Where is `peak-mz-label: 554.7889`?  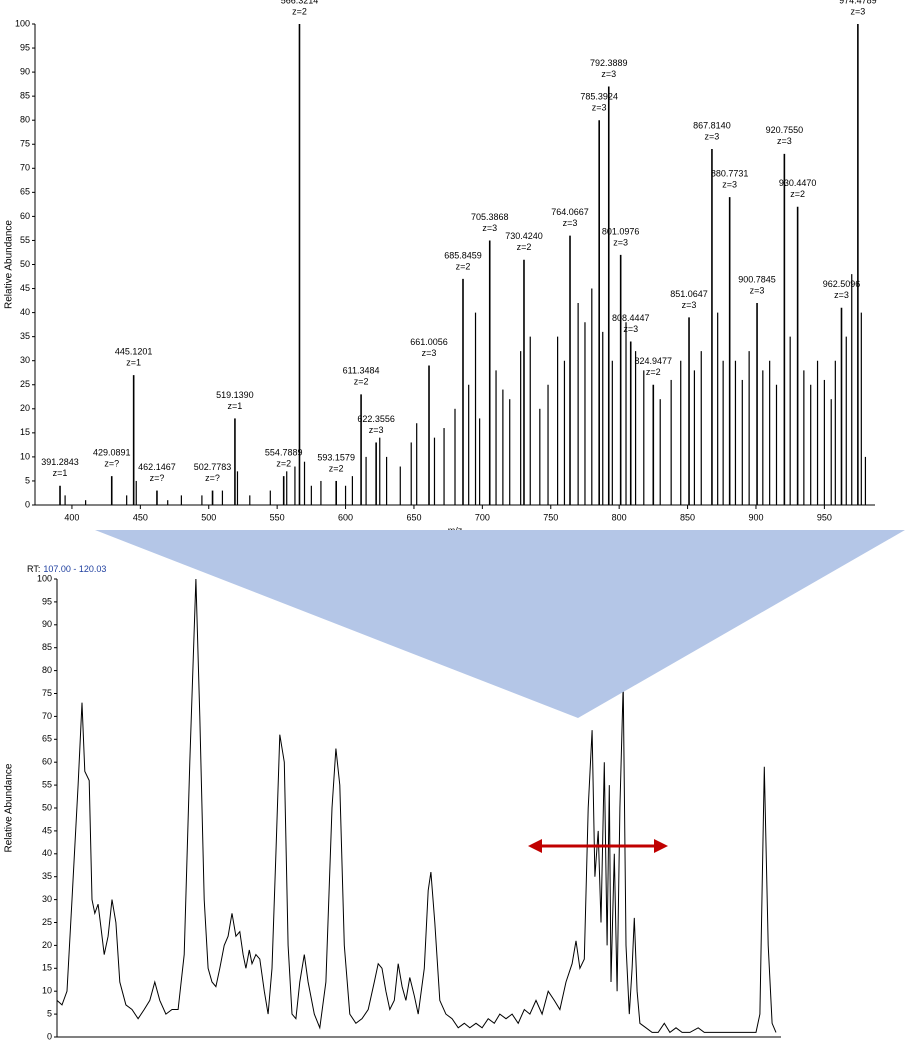
peak-mz-label: 554.7889 is located at coordinates (284, 453).